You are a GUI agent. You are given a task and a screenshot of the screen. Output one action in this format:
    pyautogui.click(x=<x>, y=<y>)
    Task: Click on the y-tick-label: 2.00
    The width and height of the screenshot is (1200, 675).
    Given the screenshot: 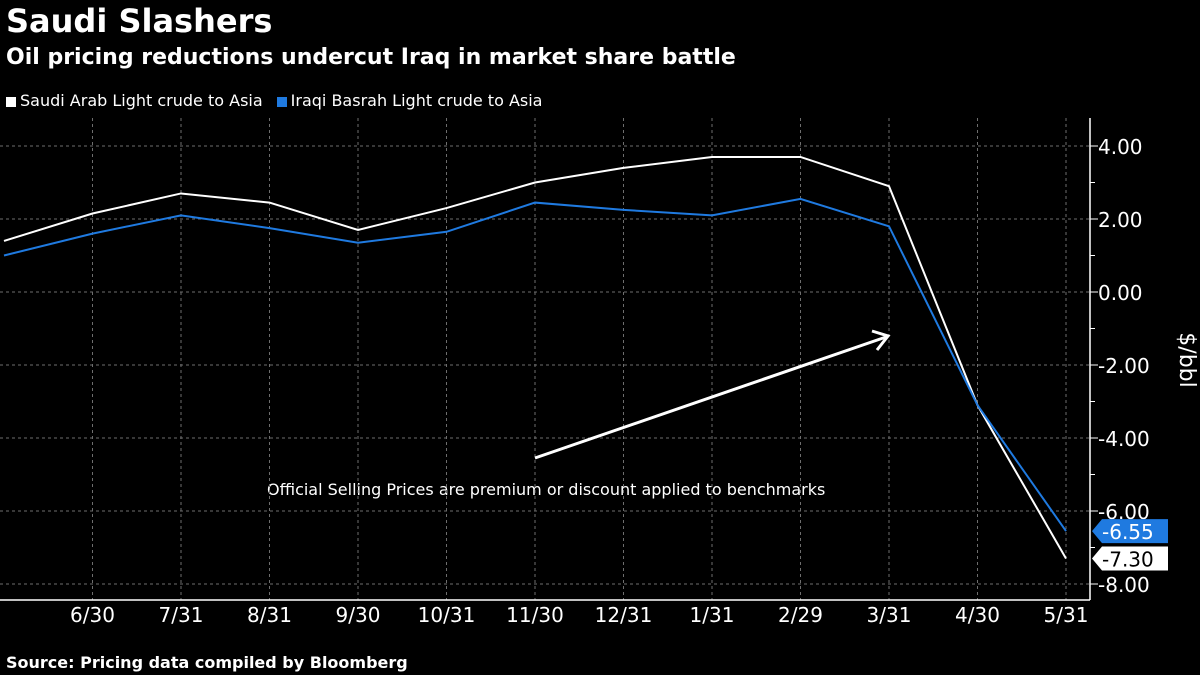 What is the action you would take?
    pyautogui.click(x=1120, y=220)
    